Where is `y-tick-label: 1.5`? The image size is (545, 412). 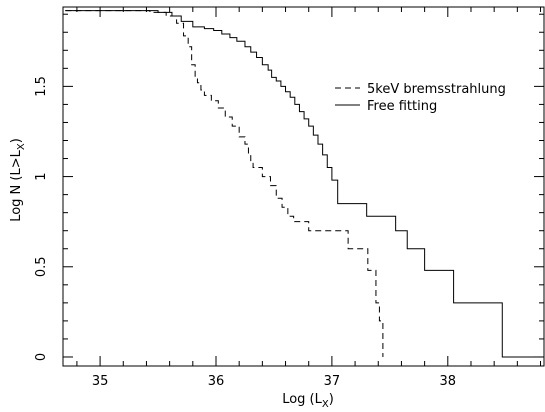 y-tick-label: 1.5 is located at coordinates (41, 86).